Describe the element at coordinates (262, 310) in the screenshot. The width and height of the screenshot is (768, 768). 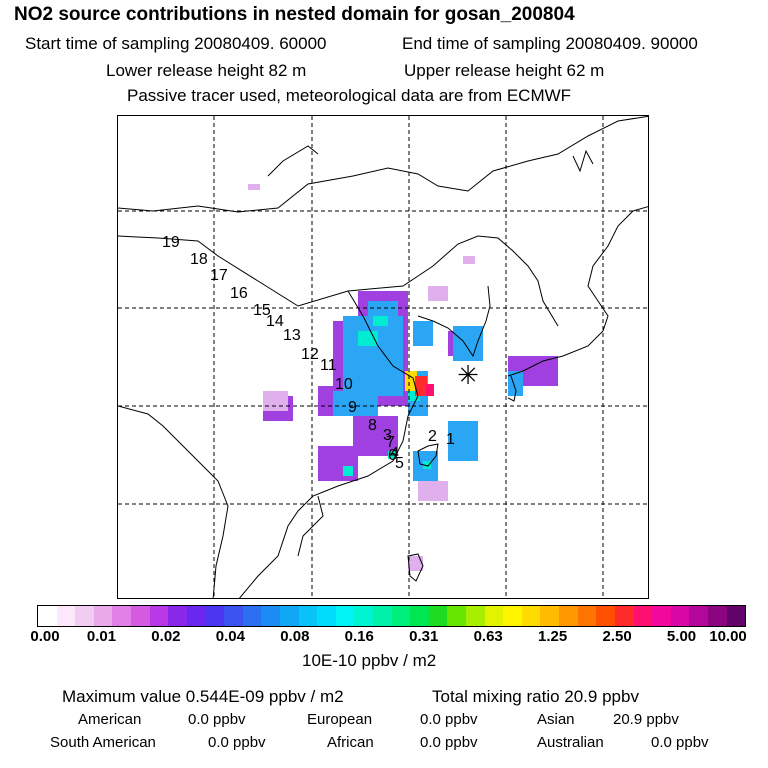
I see `trajectory-point-label: 15` at that location.